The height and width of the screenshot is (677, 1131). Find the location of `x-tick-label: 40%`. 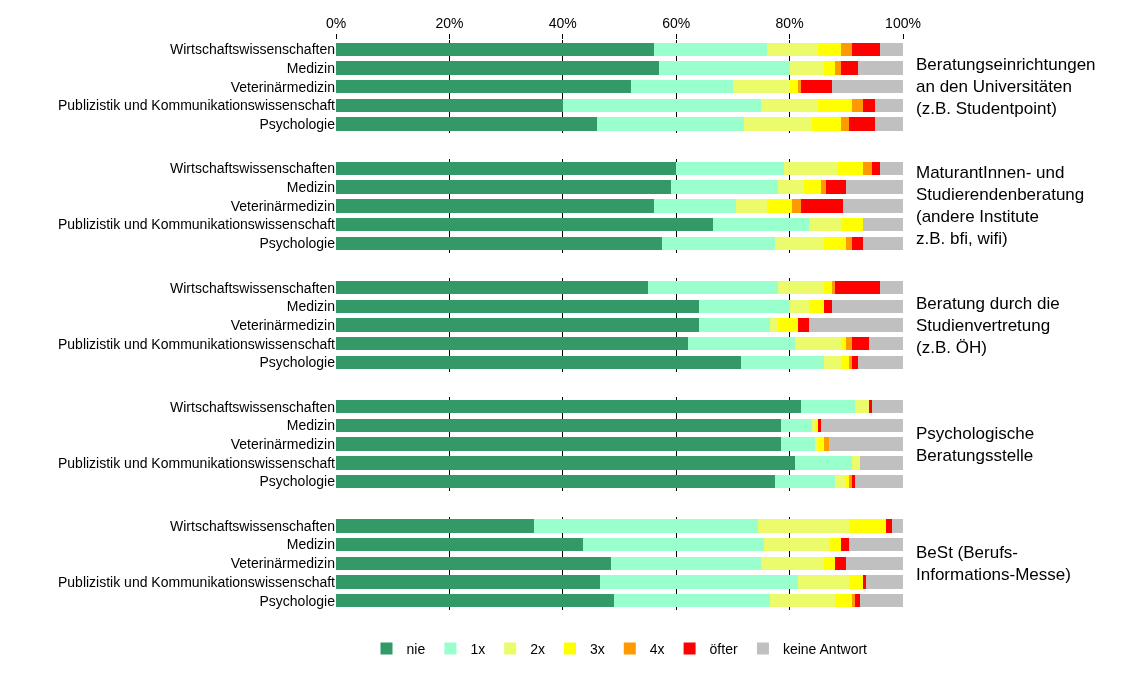

x-tick-label: 40% is located at coordinates (562, 23).